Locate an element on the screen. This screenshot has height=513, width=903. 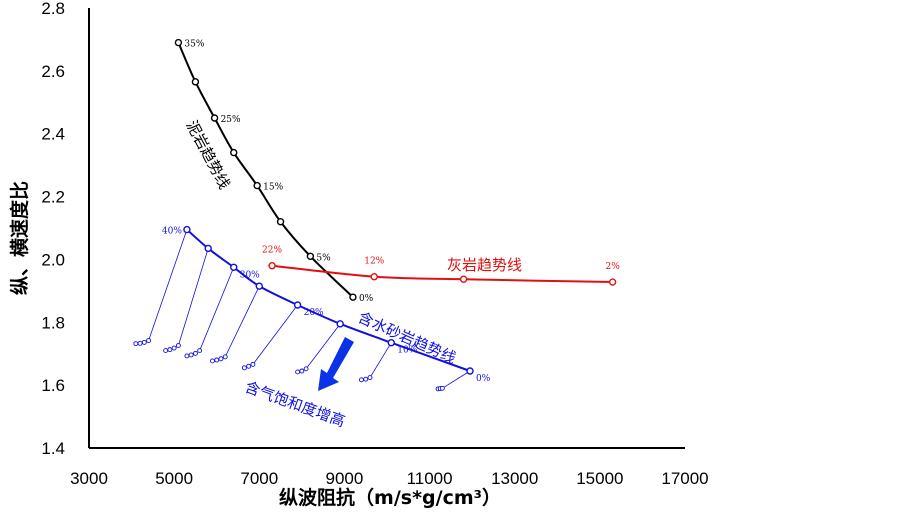
y-tick-label: 1.8 is located at coordinates (53, 322).